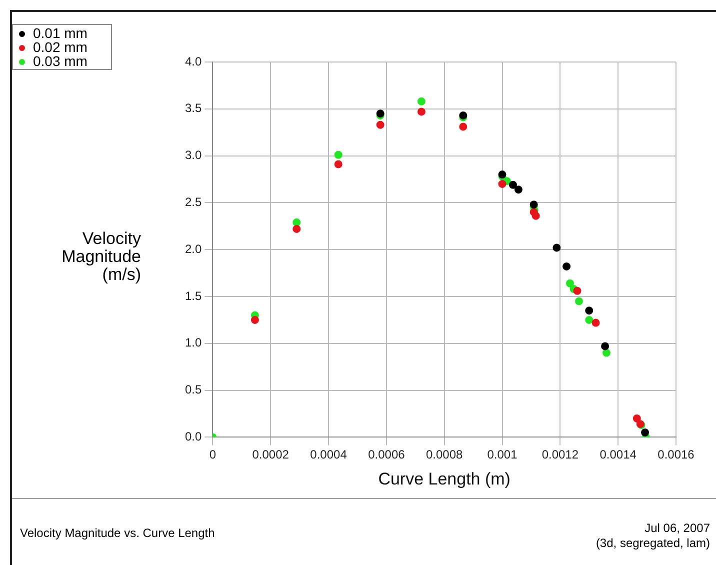  What do you see at coordinates (677, 528) in the screenshot?
I see `text: Jul 06, 2007` at bounding box center [677, 528].